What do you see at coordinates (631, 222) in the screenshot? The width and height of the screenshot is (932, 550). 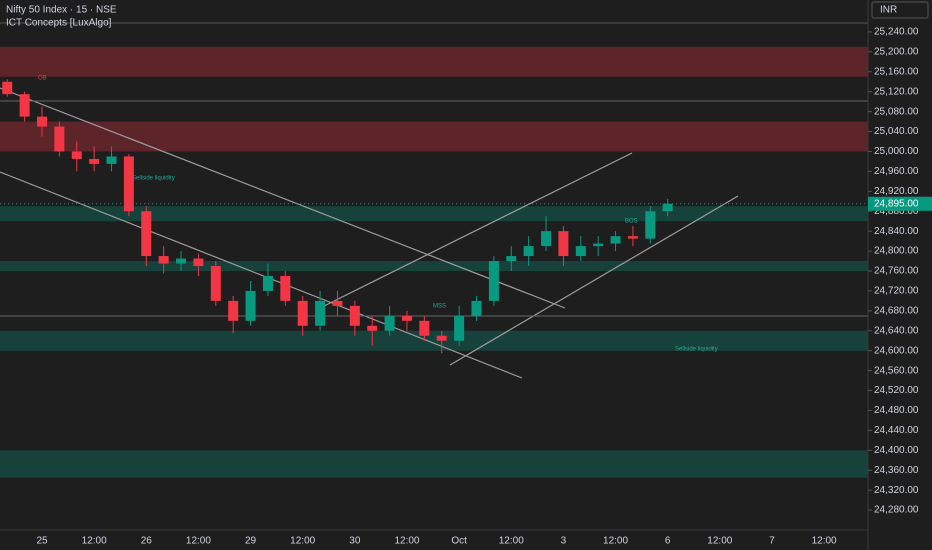 I see `annotation: BOS` at bounding box center [631, 222].